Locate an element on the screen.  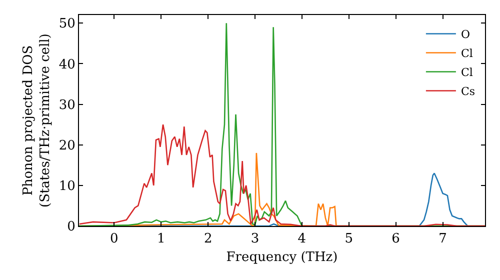
x-tick-label: 5 is located at coordinates (349, 239).